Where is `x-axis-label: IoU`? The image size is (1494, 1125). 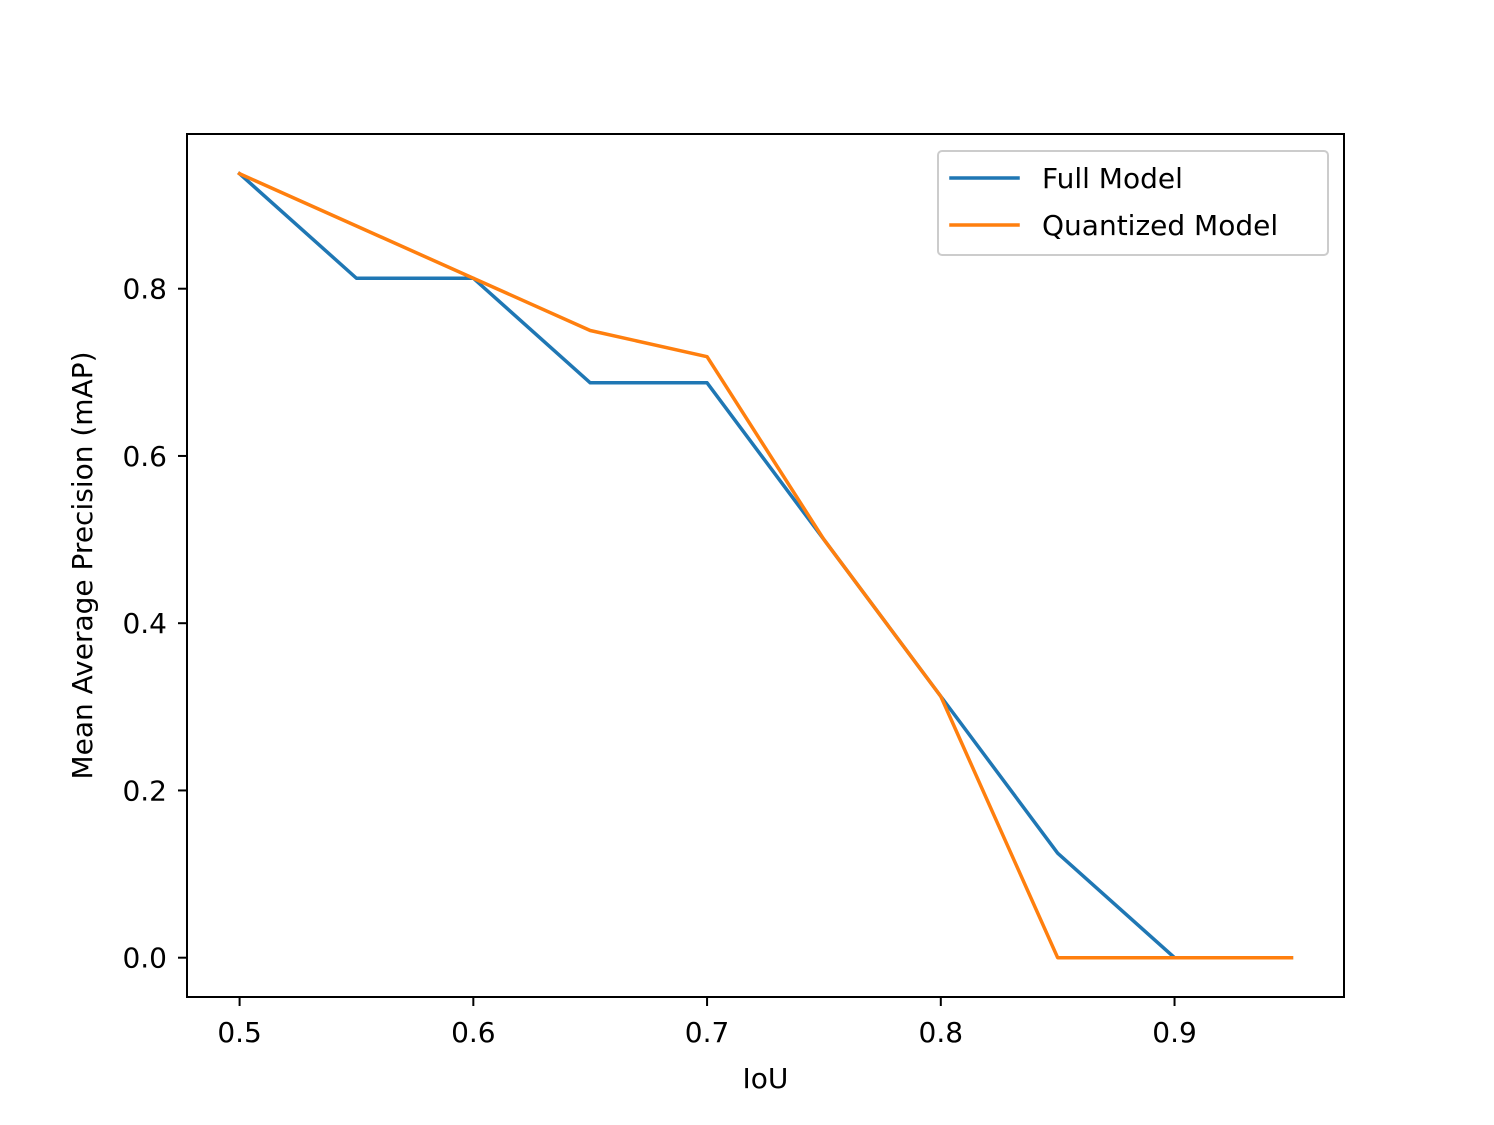
x-axis-label: IoU is located at coordinates (766, 1078).